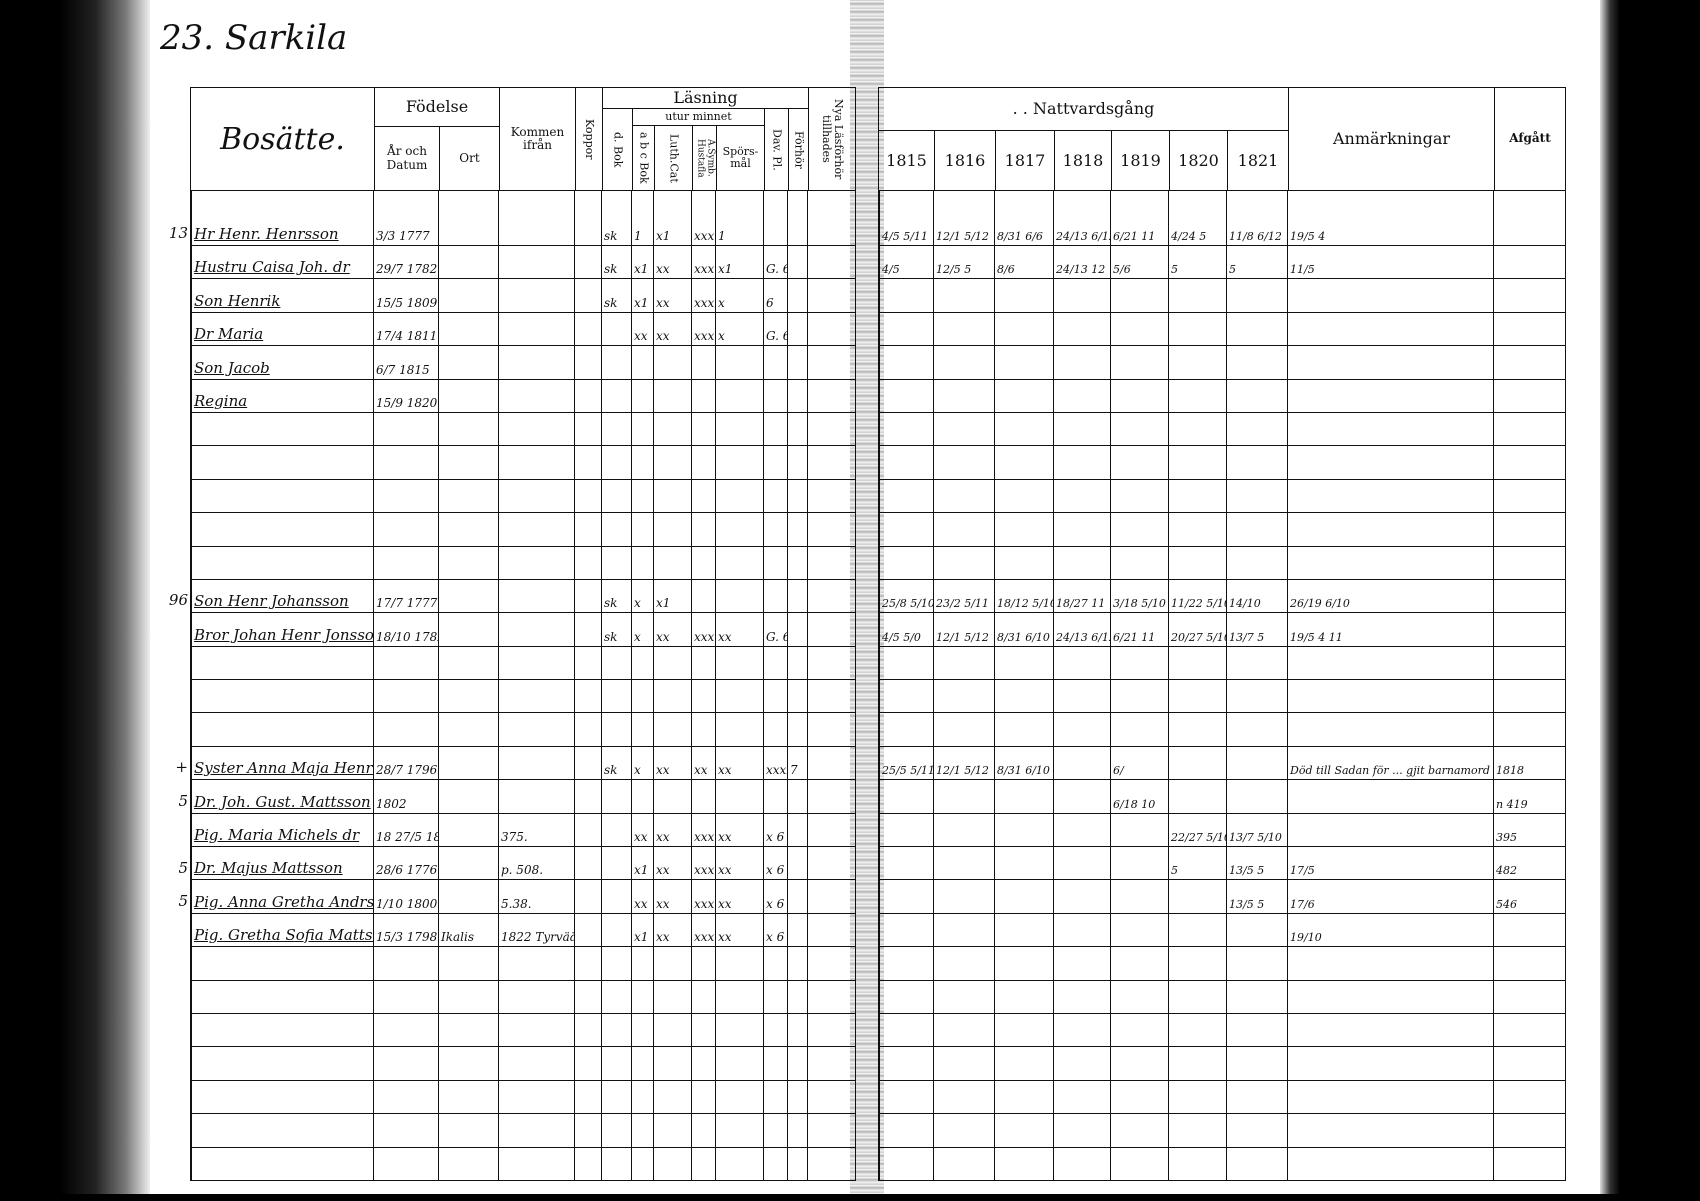 The width and height of the screenshot is (1700, 1201). Describe the element at coordinates (643, 596) in the screenshot. I see `register-cell: x` at that location.